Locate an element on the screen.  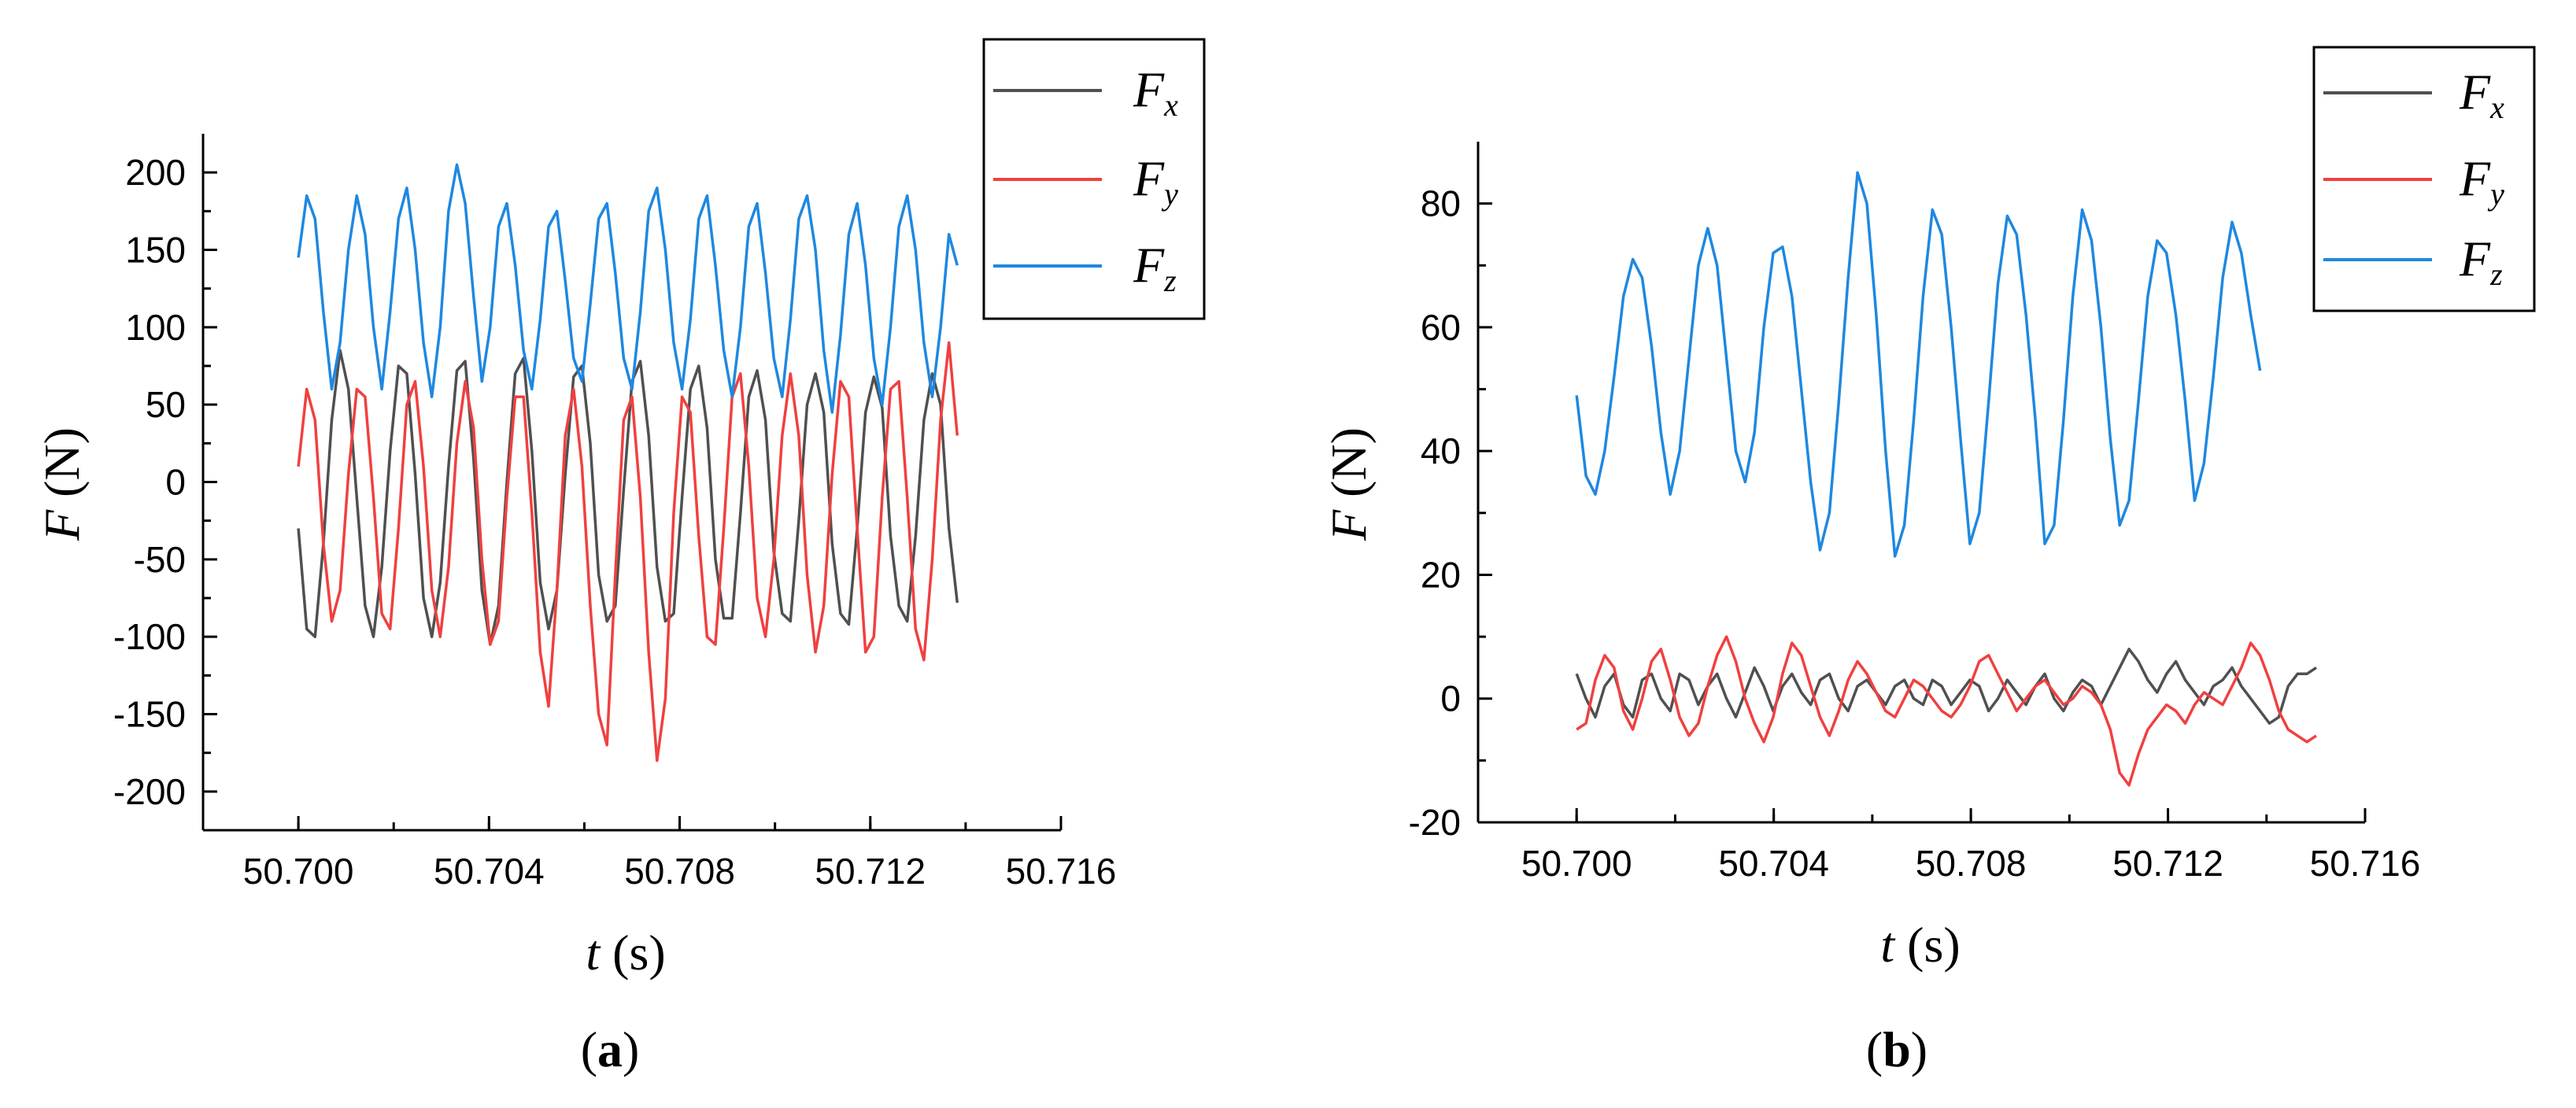
x-tick-label-a-4: 50.716 is located at coordinates (1061, 872).